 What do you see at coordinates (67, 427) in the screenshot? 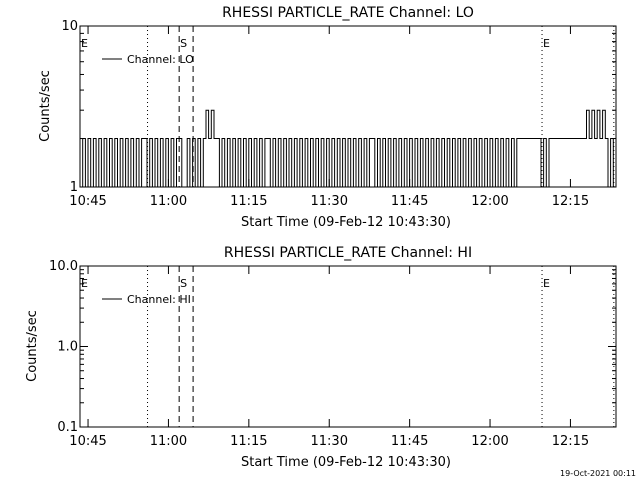
I see `y-tick-label: 0.1` at bounding box center [67, 427].